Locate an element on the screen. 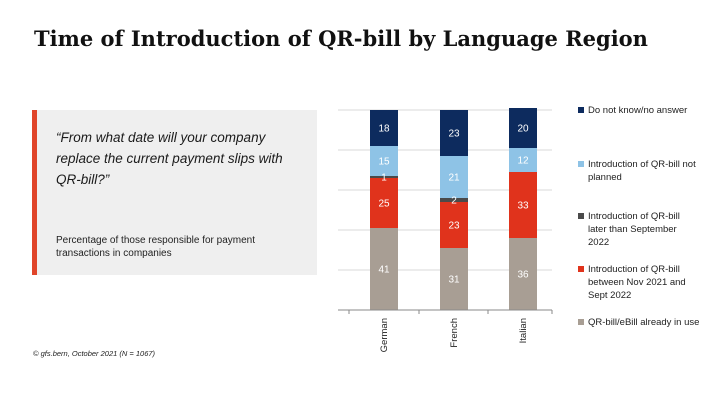 The height and width of the screenshot is (405, 720). legend-label: Introduction of QR-bill not planned is located at coordinates (642, 171).